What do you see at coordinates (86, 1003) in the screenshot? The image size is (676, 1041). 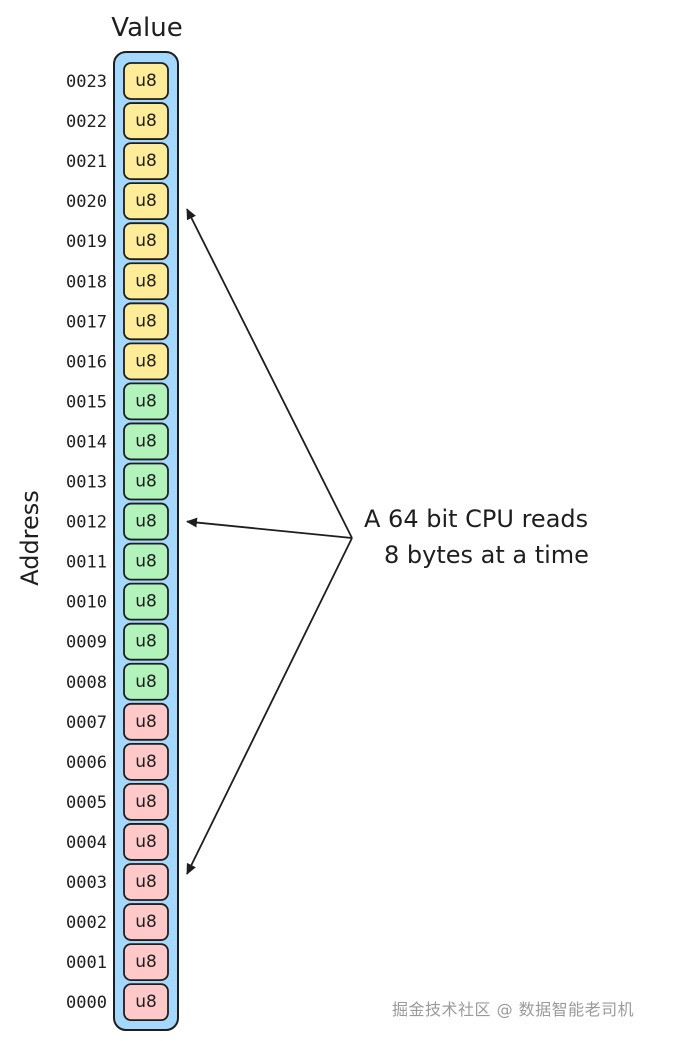 I see `address-0000: 0000` at bounding box center [86, 1003].